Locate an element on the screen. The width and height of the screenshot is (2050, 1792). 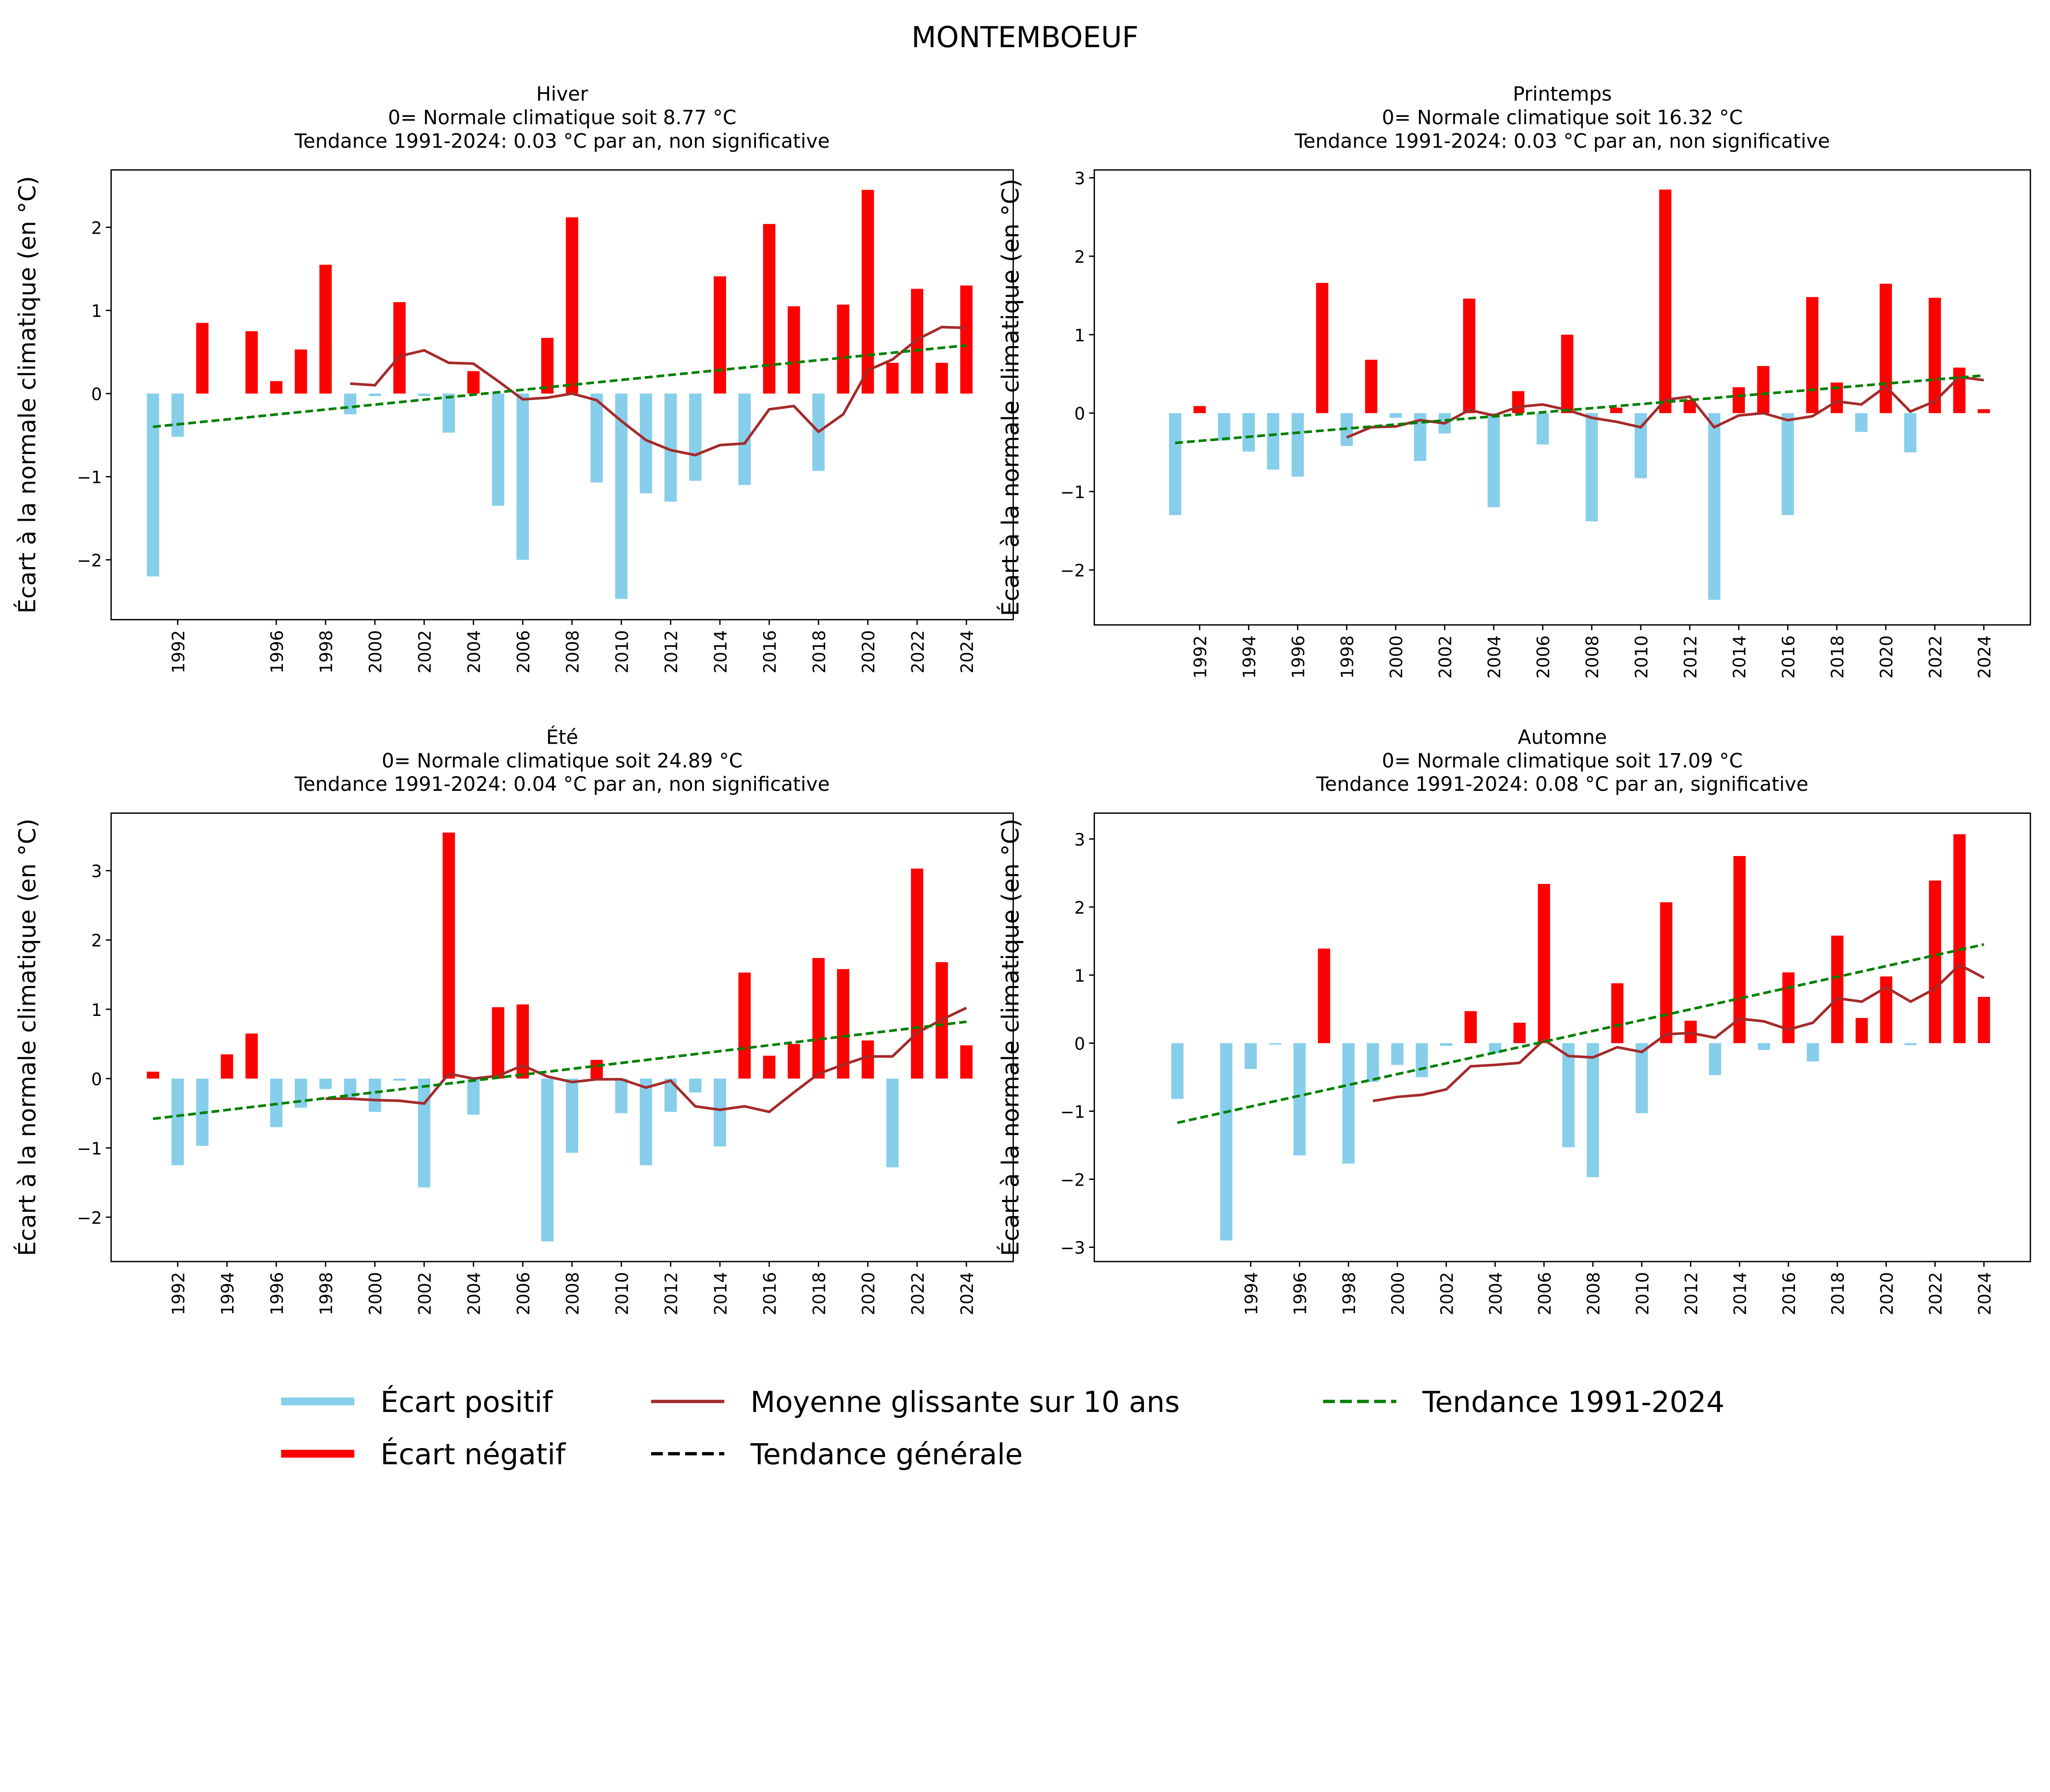
bar-2013 is located at coordinates (1715, 1059).